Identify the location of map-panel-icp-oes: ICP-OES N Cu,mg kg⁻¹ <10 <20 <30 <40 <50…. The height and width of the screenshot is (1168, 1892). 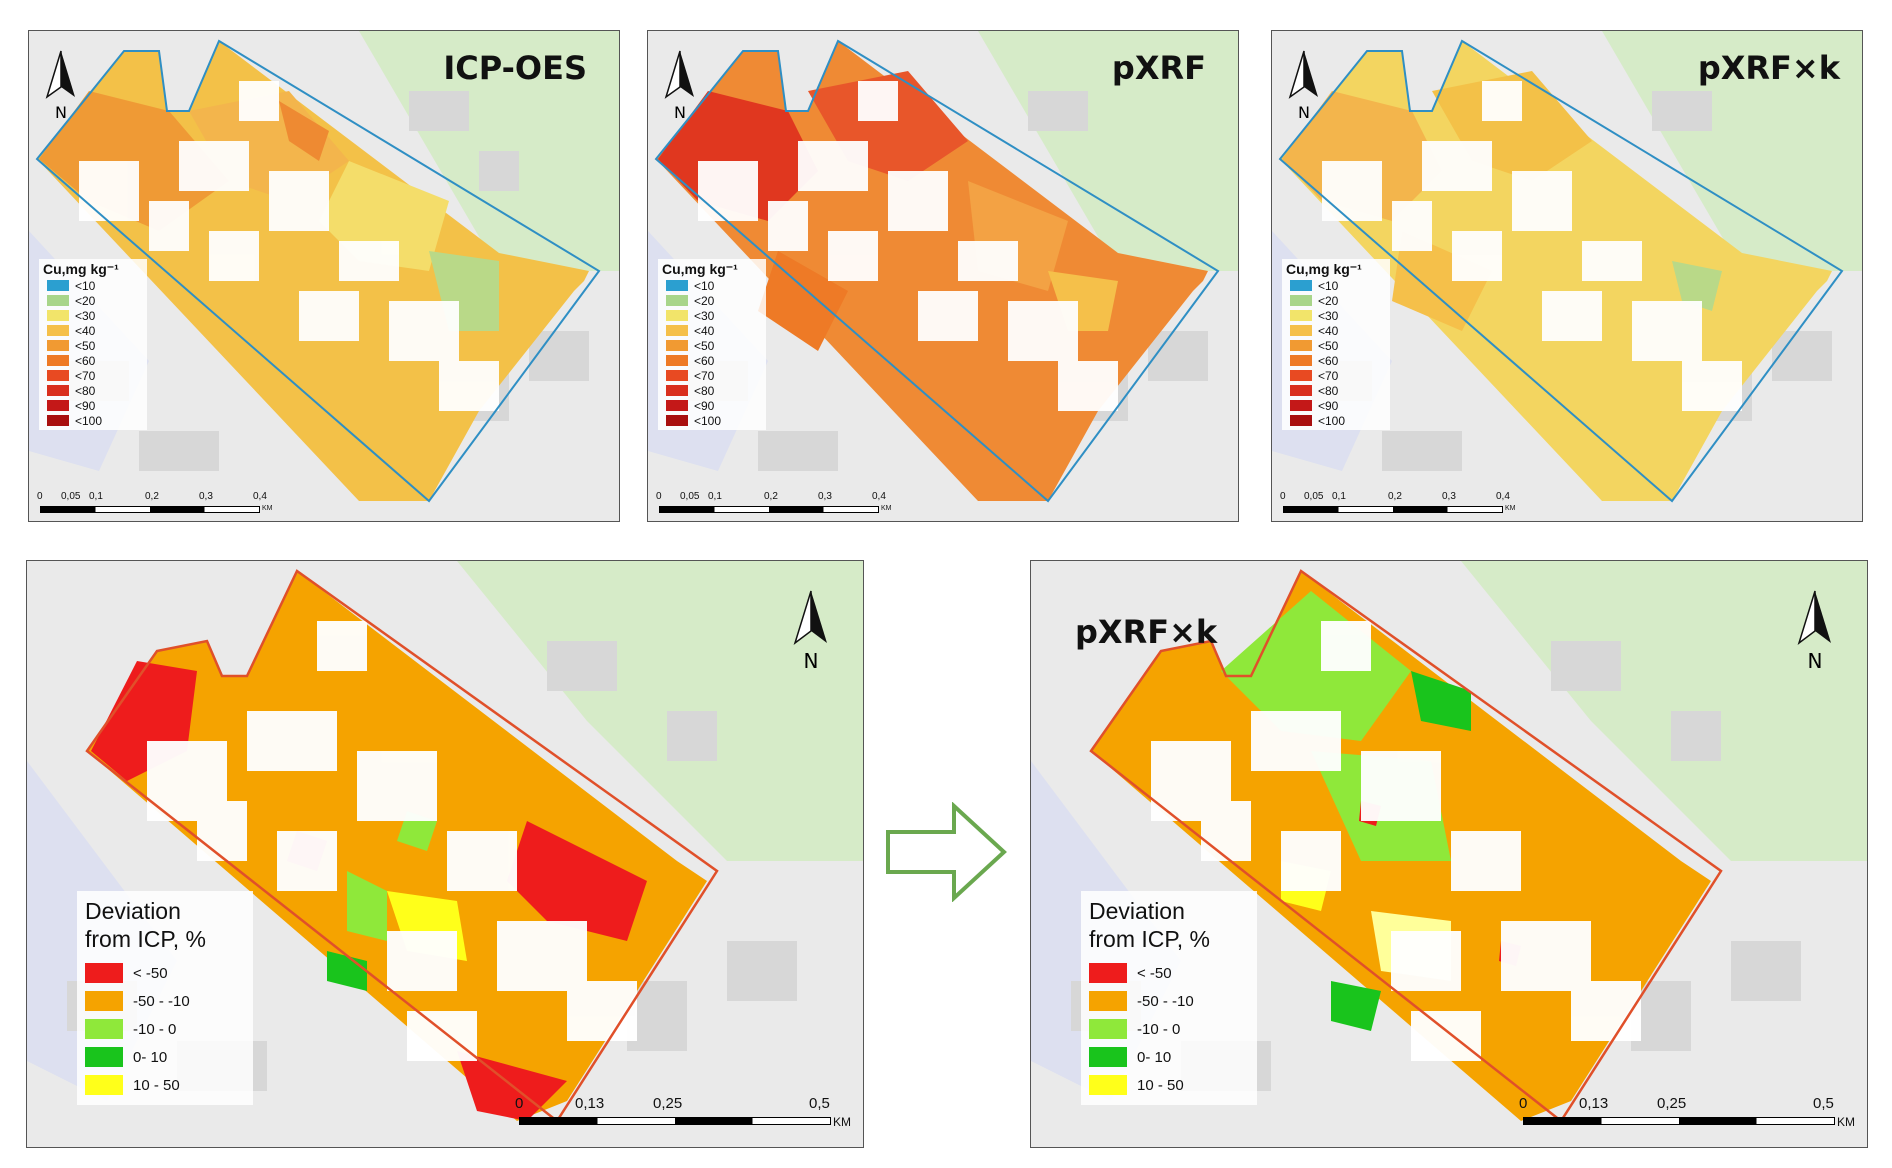
(324, 276).